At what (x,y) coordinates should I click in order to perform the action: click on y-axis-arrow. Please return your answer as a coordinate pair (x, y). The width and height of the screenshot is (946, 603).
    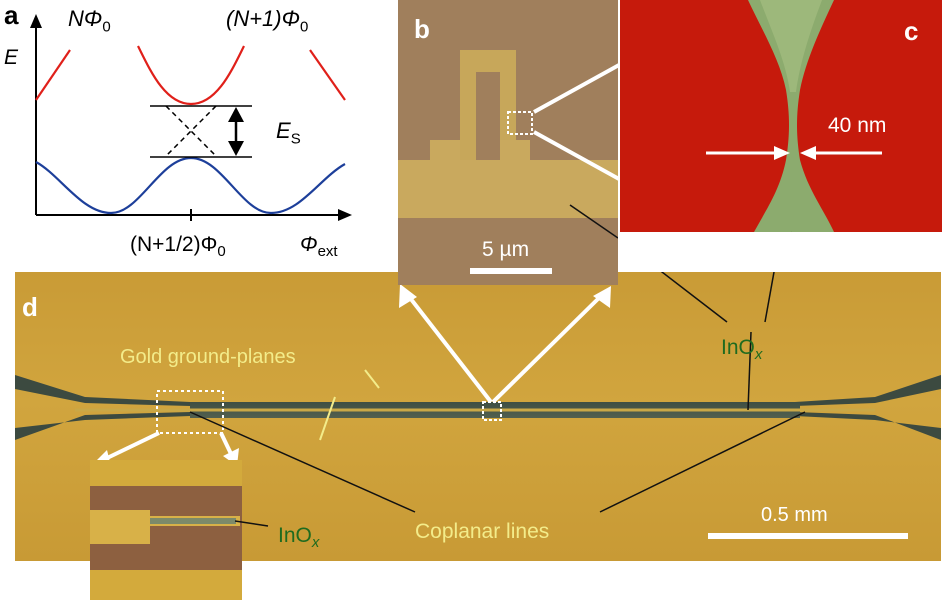
    Looking at the image, I should click on (36, 21).